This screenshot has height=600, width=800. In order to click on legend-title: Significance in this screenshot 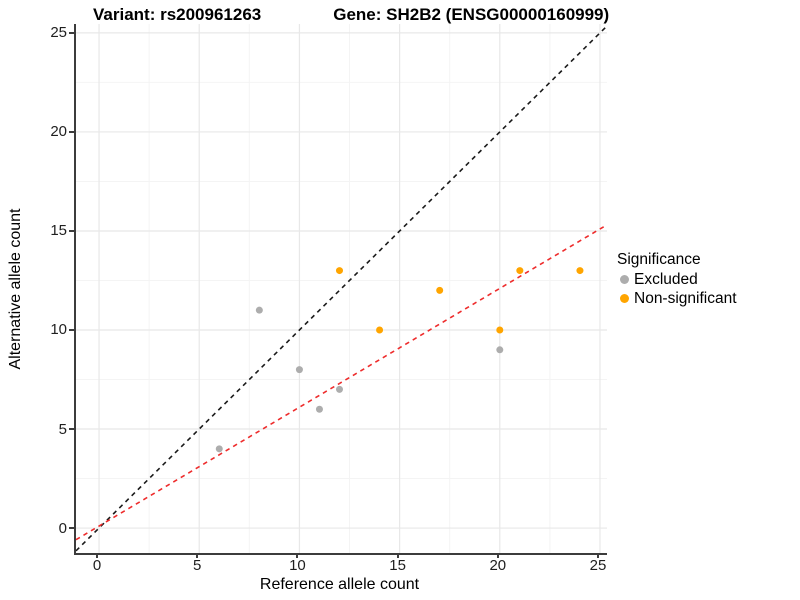, I will do `click(659, 259)`.